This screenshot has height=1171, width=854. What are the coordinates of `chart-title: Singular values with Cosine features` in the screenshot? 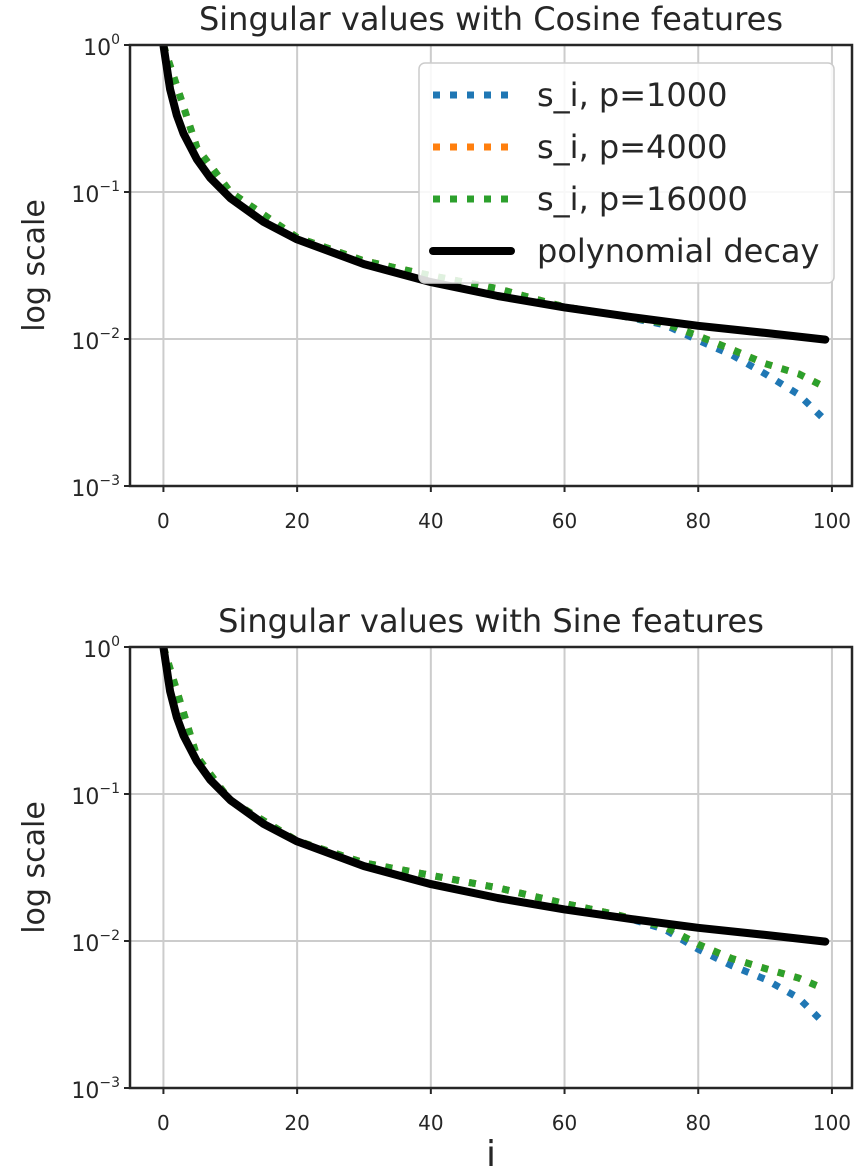 It's located at (491, 19).